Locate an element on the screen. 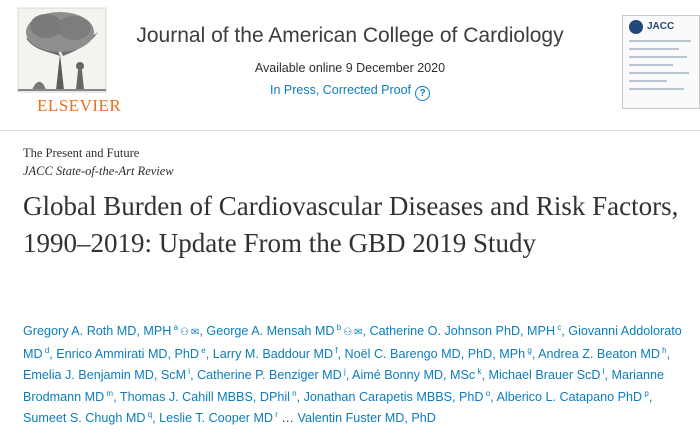 The height and width of the screenshot is (447, 700). author-link: Leslie T. Cooper MD r is located at coordinates (218, 417).